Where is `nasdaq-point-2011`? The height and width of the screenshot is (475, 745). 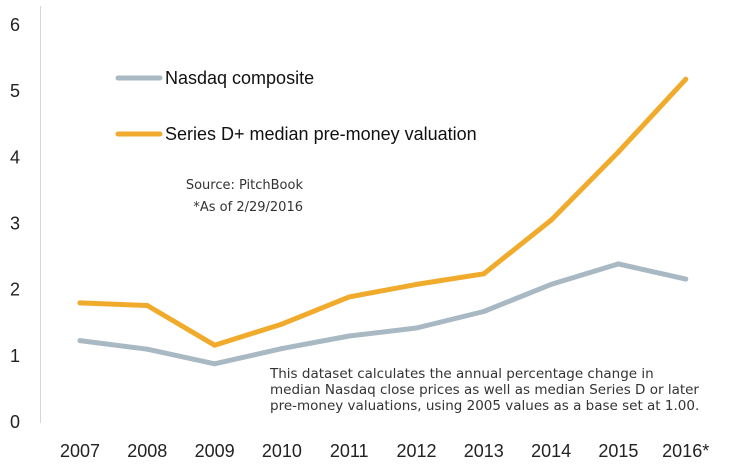
nasdaq-point-2011 is located at coordinates (349, 336).